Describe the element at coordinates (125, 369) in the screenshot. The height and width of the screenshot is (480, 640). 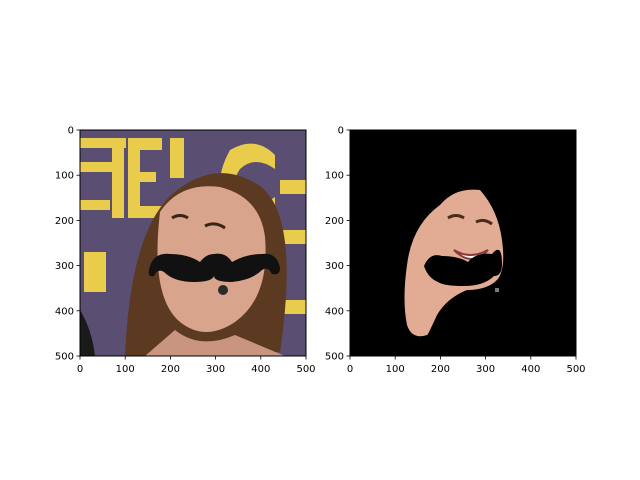
I see `left-x-tick-label: 100` at that location.